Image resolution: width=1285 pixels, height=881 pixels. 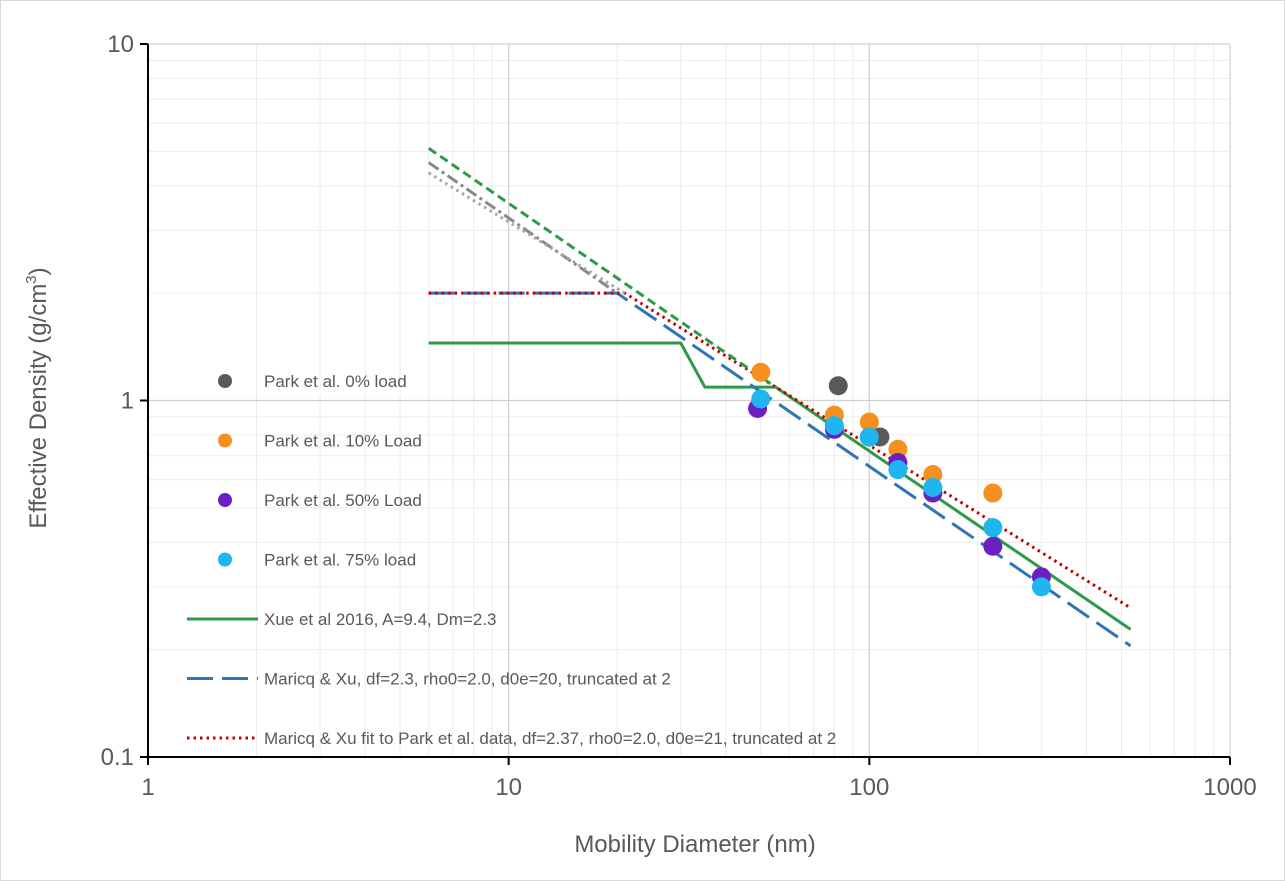 I want to click on legend-label: Park et al. 0% load, so click(x=335, y=381).